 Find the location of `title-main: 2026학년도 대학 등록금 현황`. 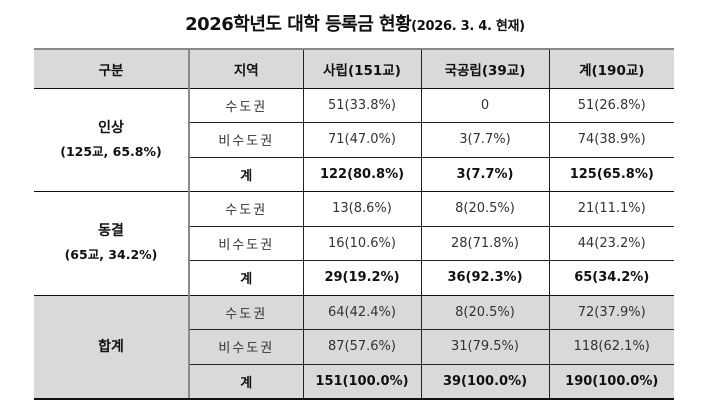

title-main: 2026학년도 대학 등록금 현황 is located at coordinates (298, 24).